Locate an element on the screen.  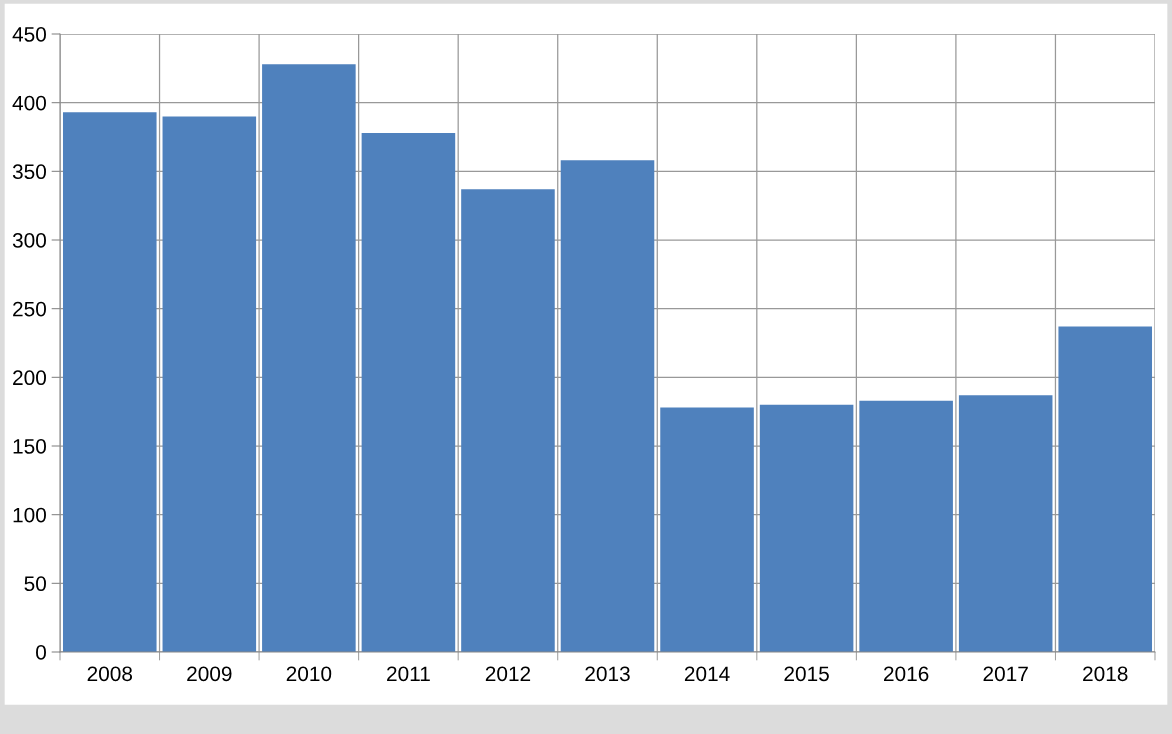
x-tick-label: 2013 is located at coordinates (607, 674).